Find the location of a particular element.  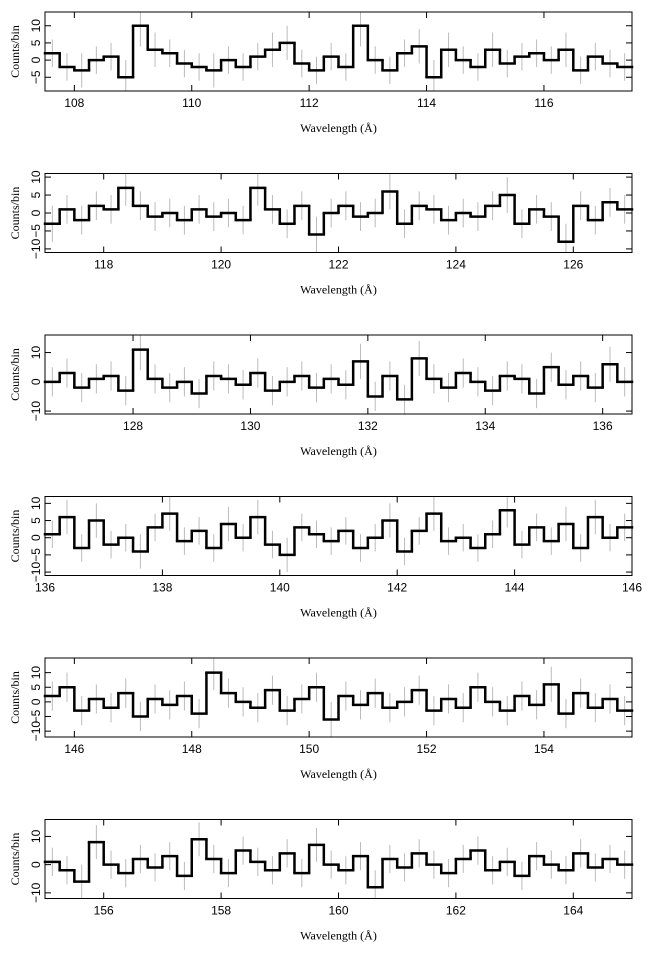

x-tick-label: 116 is located at coordinates (543, 103).